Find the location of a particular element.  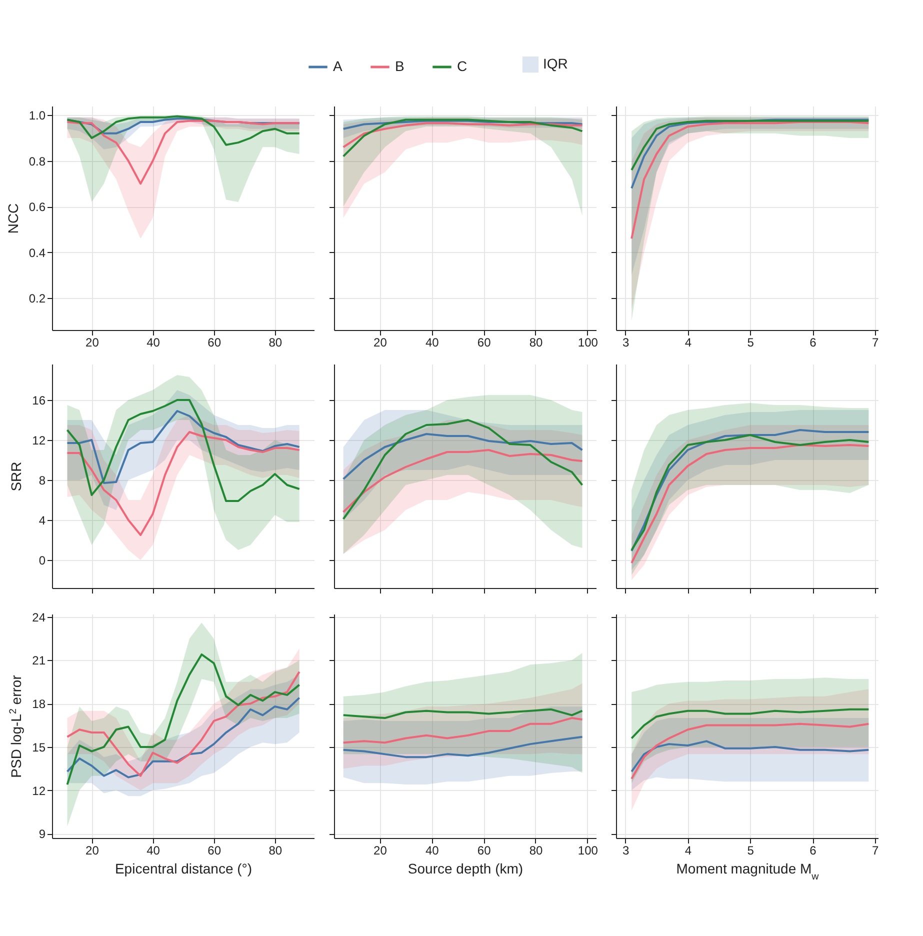

legend-label: C is located at coordinates (462, 66).